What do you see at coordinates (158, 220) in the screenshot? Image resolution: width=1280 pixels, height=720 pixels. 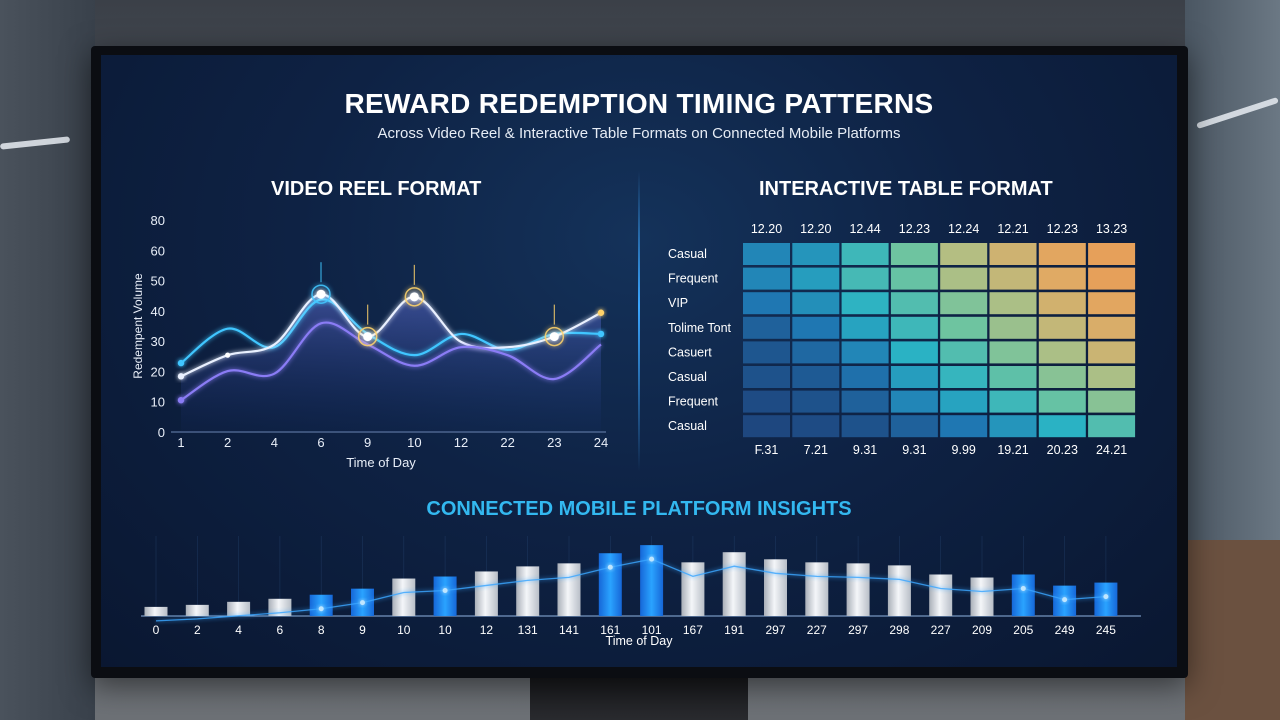 I see `y-tick-label: 80` at bounding box center [158, 220].